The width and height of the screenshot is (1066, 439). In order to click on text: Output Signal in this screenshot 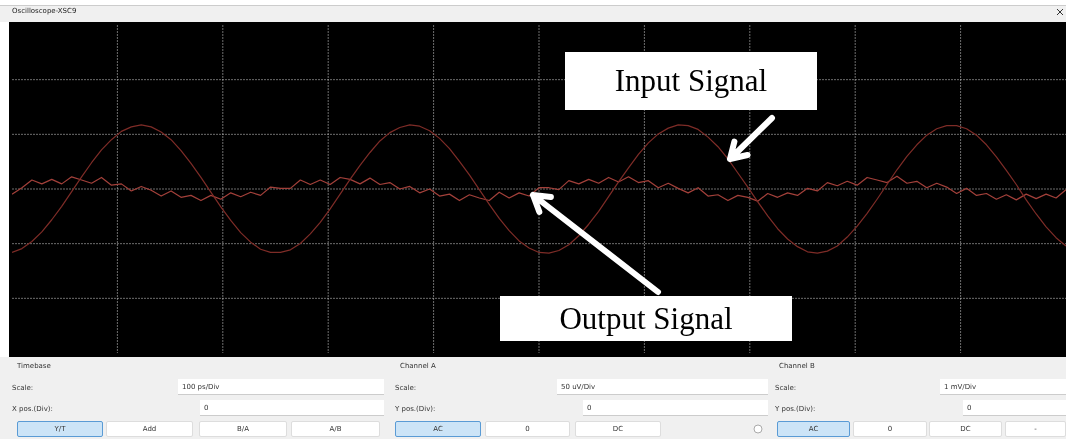, I will do `click(646, 318)`.